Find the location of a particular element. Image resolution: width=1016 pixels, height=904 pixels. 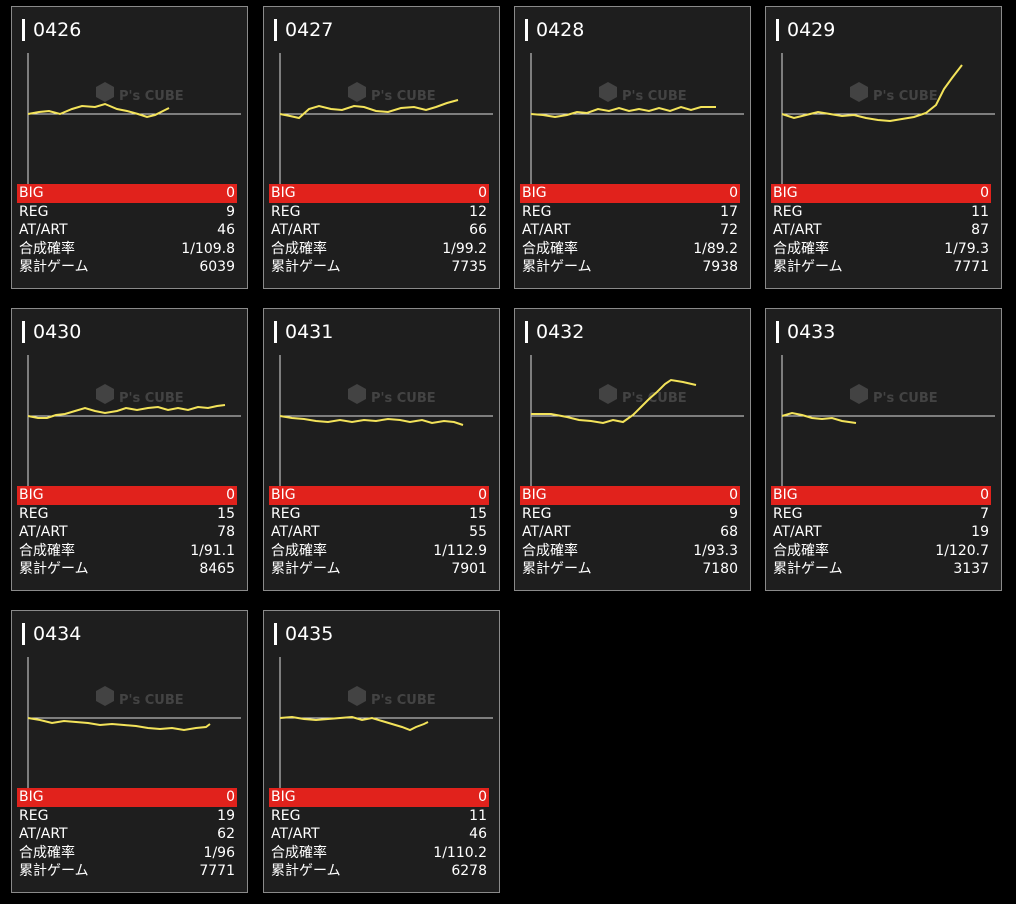

stats-table: BIG 0 REG 11 AT/ART 87 合成確率 1/79.3 累計ゲーム 7771 is located at coordinates (881, 230).